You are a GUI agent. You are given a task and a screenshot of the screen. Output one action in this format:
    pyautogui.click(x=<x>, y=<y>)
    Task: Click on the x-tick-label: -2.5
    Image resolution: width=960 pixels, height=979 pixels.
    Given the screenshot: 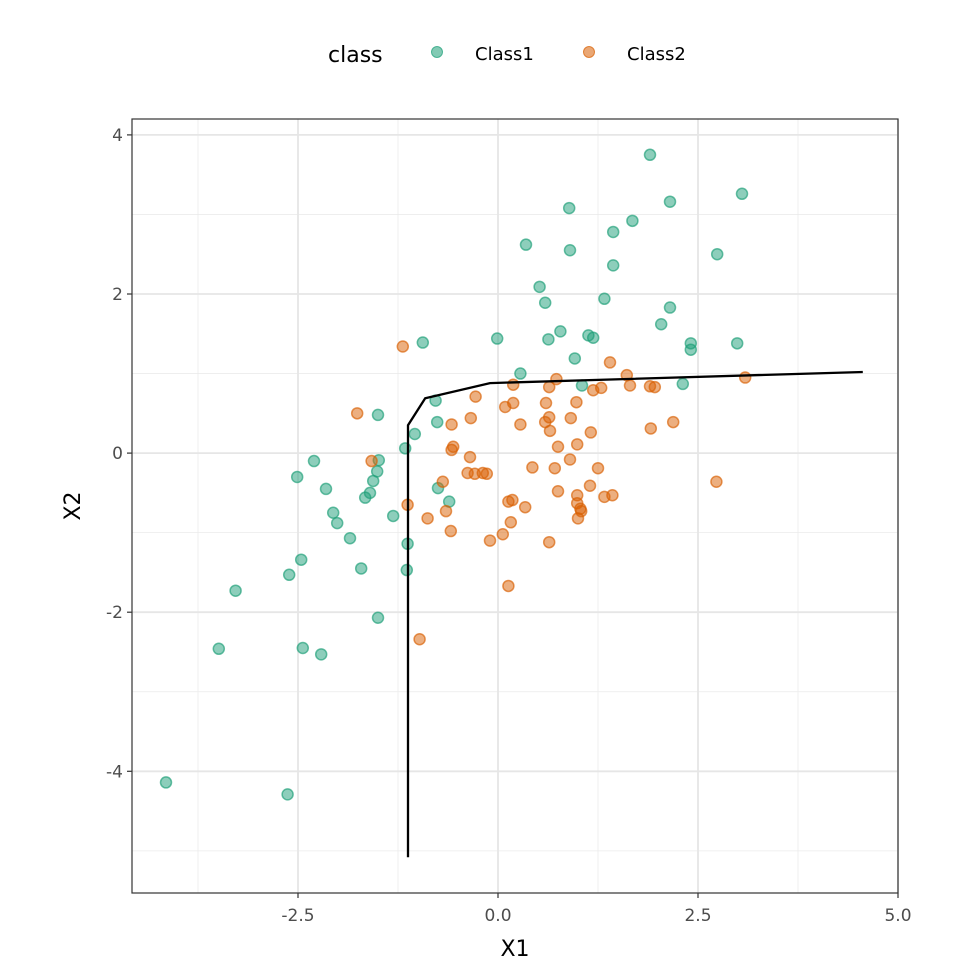 What is the action you would take?
    pyautogui.click(x=297, y=916)
    